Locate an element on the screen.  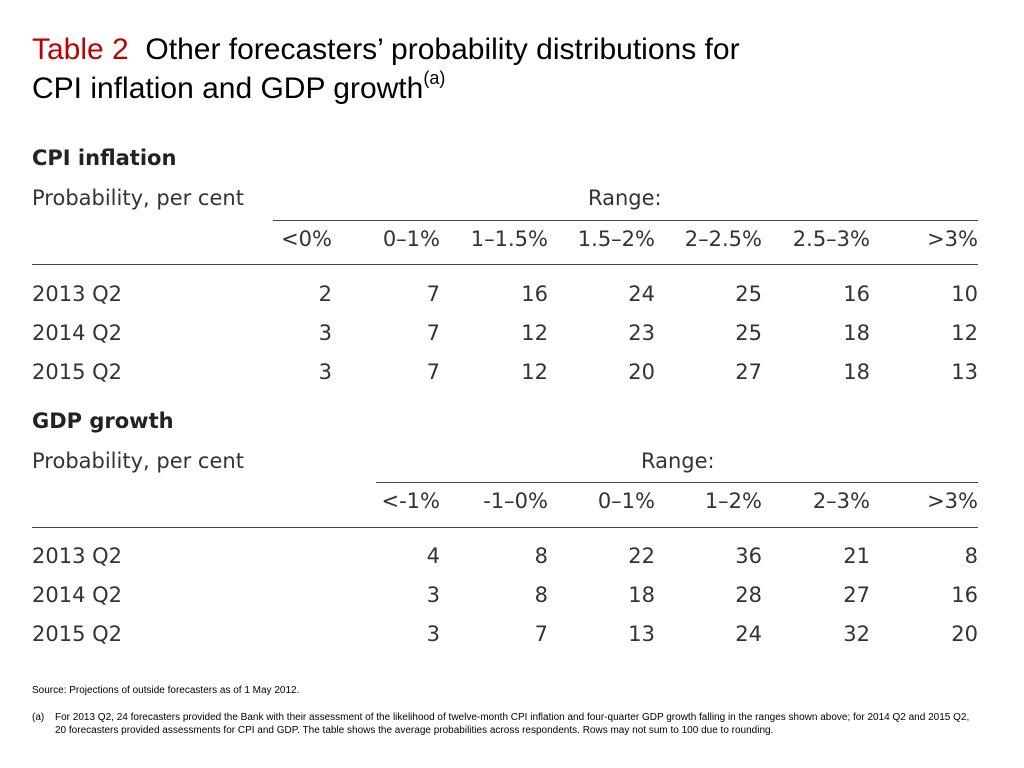
gdp-row-label: 2013 Q2 is located at coordinates (77, 556).